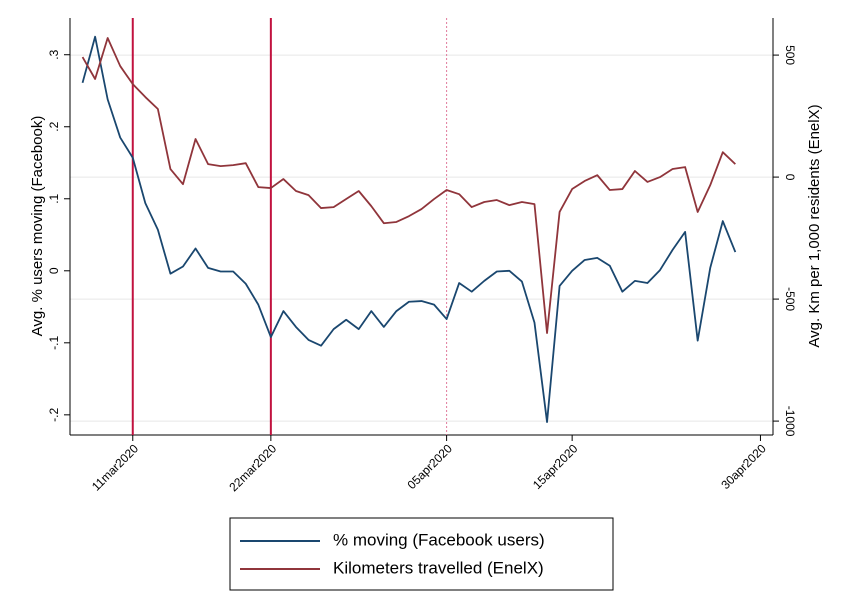  What do you see at coordinates (814, 225) in the screenshot?
I see `y2-axis-title: Avg. Km per 1,000 residents (EnelX)` at bounding box center [814, 225].